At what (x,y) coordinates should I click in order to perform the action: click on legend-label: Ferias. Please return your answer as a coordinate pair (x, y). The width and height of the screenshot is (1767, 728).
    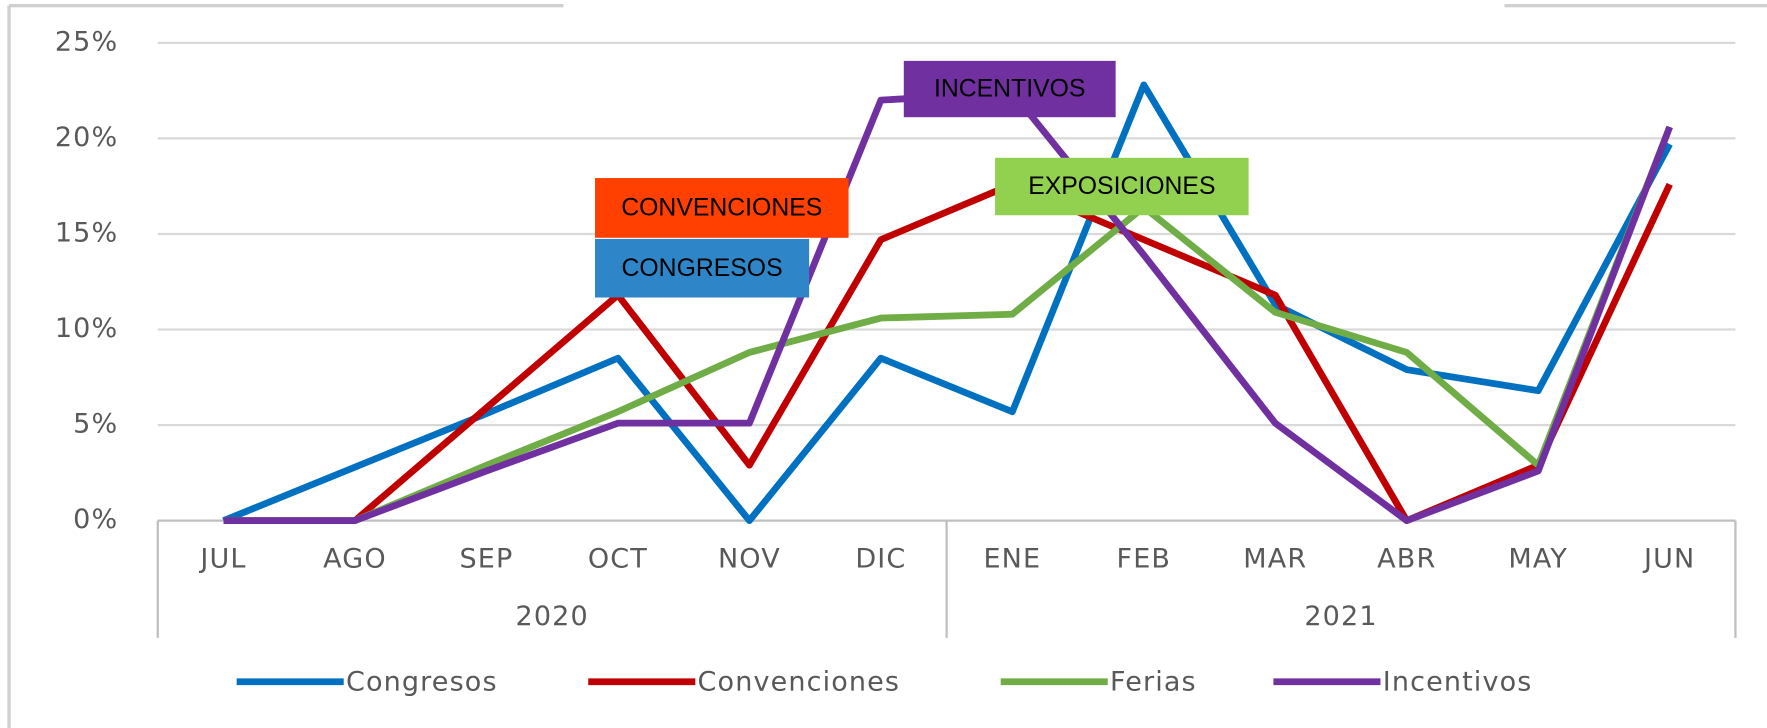
    Looking at the image, I should click on (1153, 681).